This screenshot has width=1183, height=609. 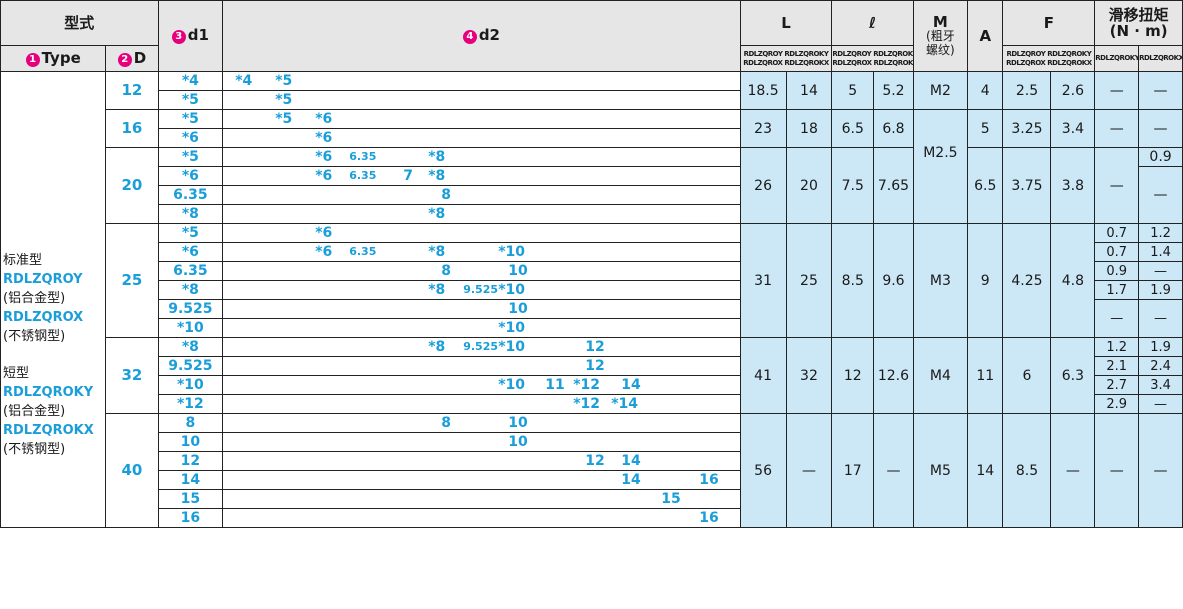 What do you see at coordinates (43, 317) in the screenshot?
I see `type-std-x: RDLZQROX` at bounding box center [43, 317].